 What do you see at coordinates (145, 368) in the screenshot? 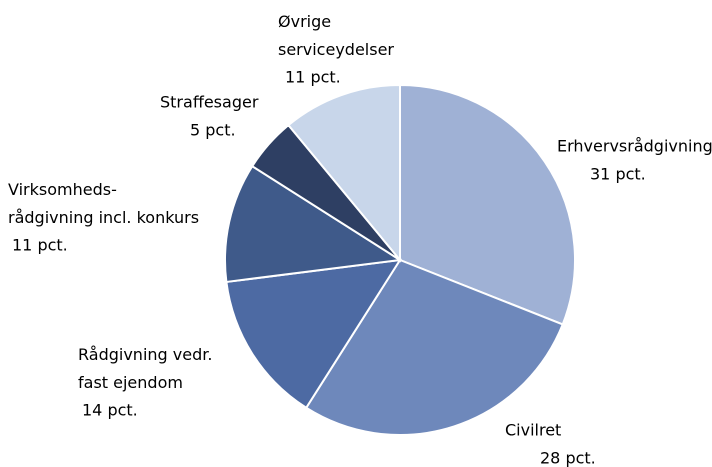
I see `slice-label: Rådgivning vedr. fast ejendom` at bounding box center [145, 368].